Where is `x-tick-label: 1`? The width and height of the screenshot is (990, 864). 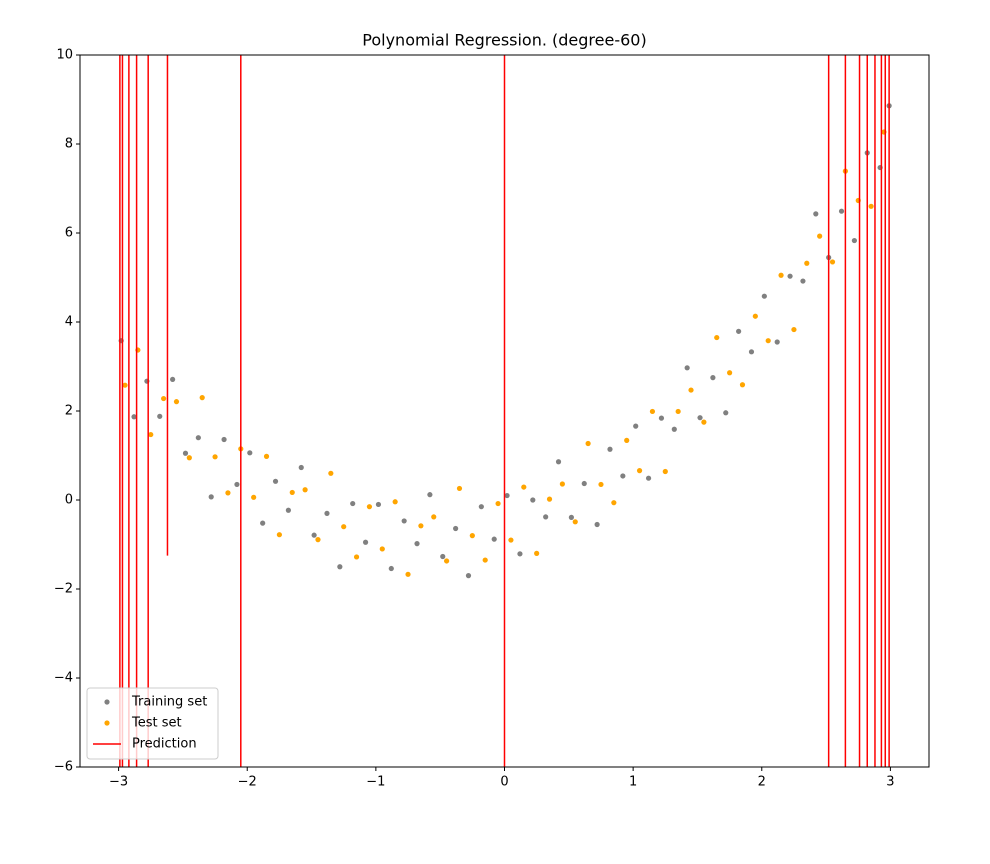 x-tick-label: 1 is located at coordinates (633, 782).